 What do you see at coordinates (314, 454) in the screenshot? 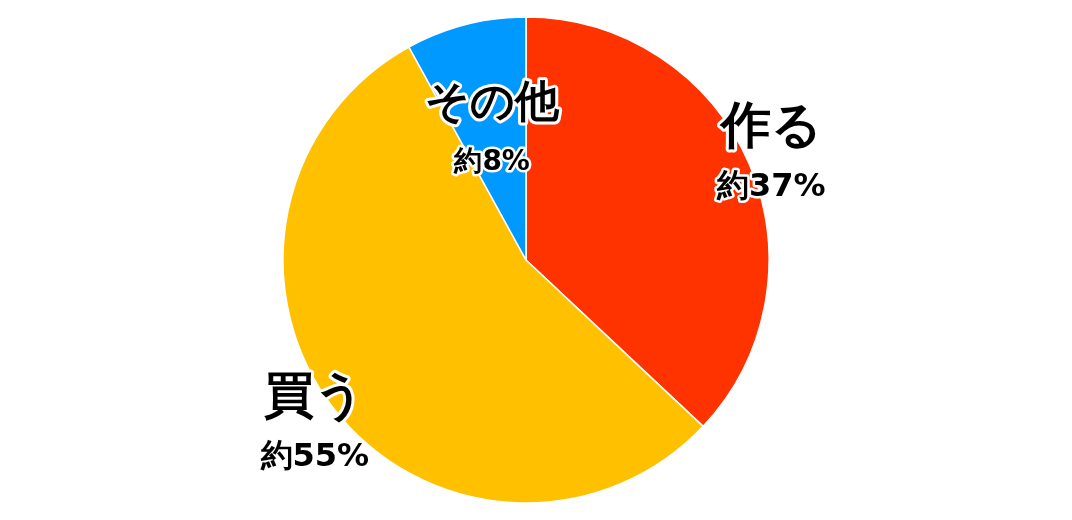
I see `data-label: 約55%` at bounding box center [314, 454].